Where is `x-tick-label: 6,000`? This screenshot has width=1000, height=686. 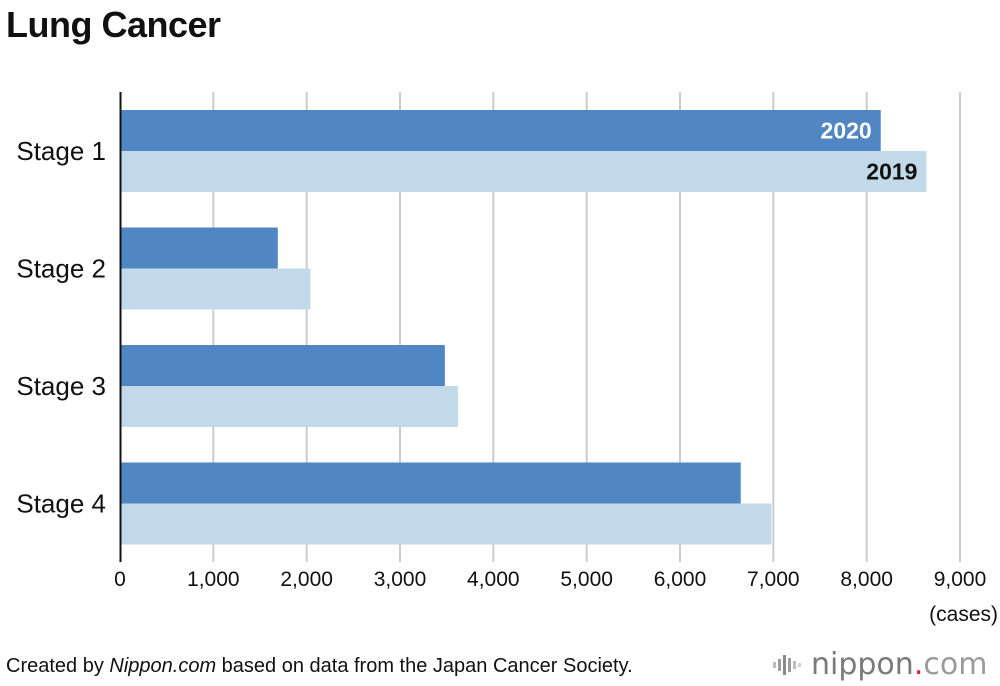
x-tick-label: 6,000 is located at coordinates (680, 579).